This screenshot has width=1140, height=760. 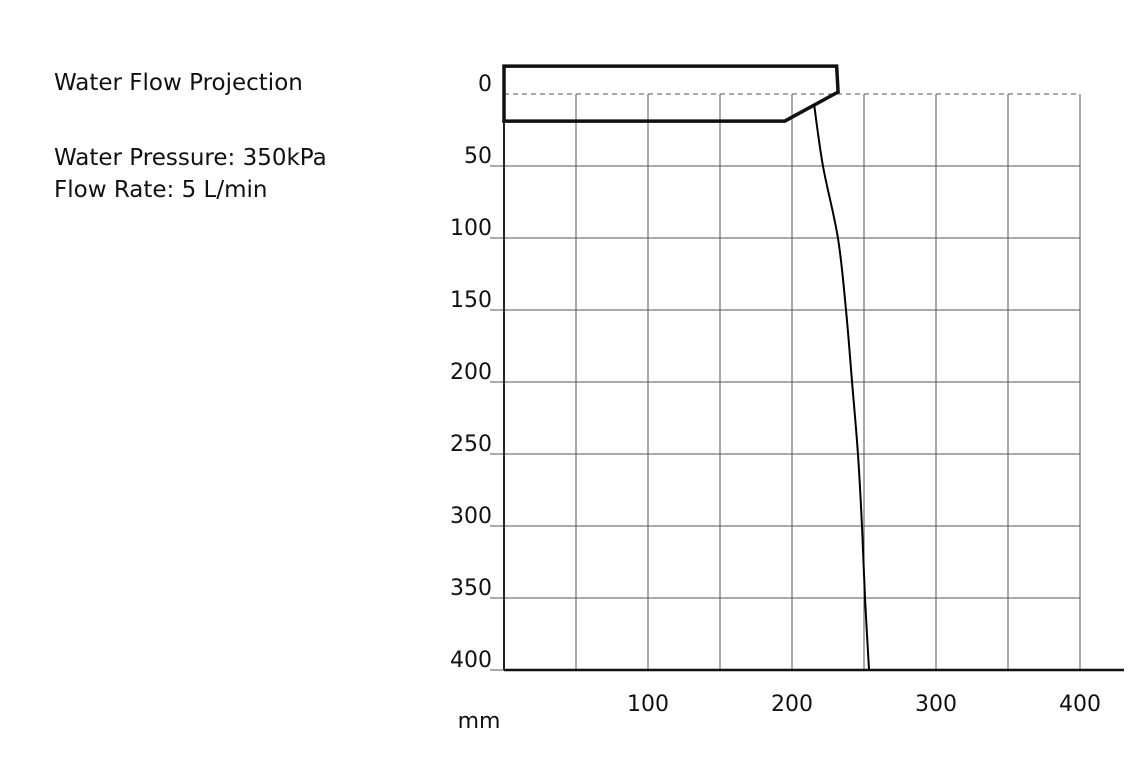 What do you see at coordinates (471, 588) in the screenshot?
I see `y-tick-label: 350` at bounding box center [471, 588].